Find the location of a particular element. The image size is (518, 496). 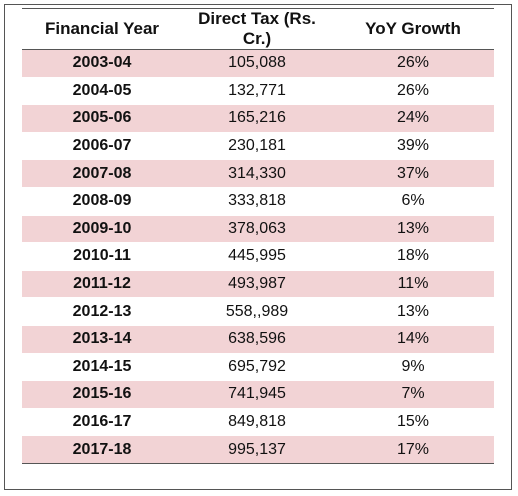

financial-year-cell: 2010-11 is located at coordinates (102, 256).